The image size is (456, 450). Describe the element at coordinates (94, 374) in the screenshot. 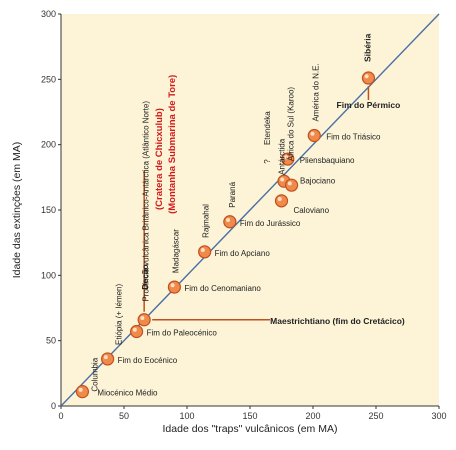

I see `trap-label: Columbia` at that location.